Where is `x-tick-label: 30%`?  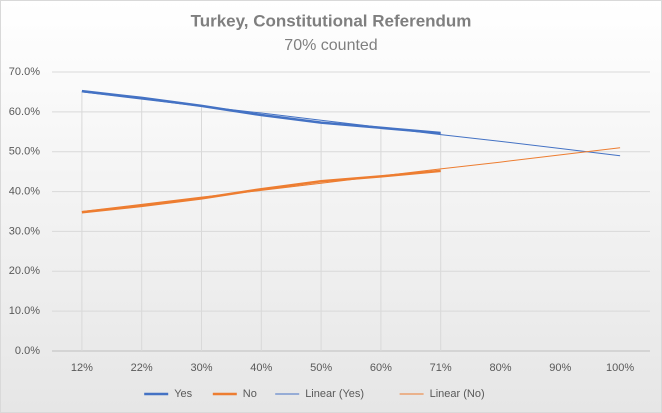 x-tick-label: 30% is located at coordinates (201, 368).